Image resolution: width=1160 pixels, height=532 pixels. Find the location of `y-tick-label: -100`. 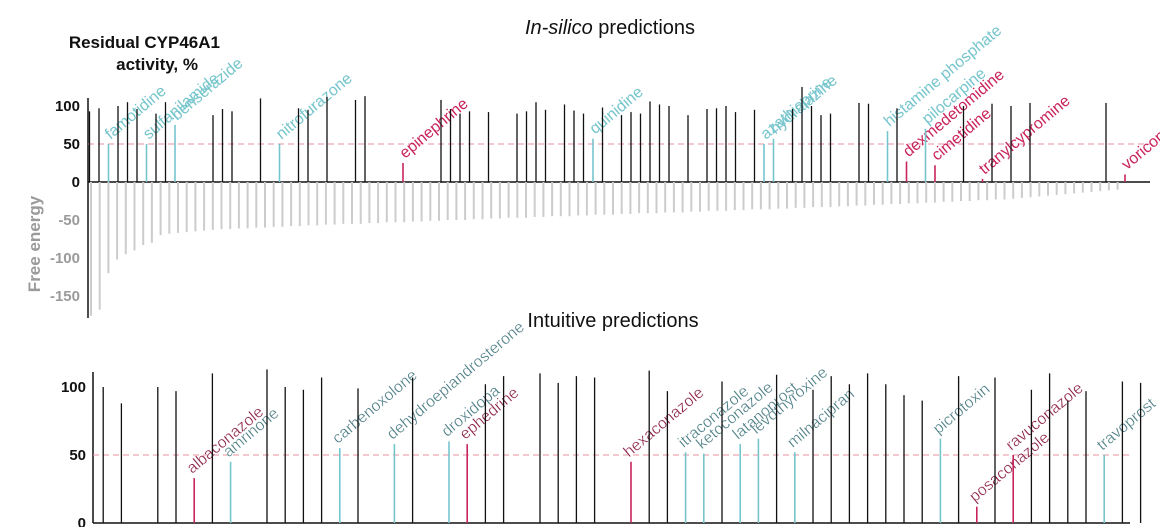

y-tick-label: -100 is located at coordinates (65, 258).